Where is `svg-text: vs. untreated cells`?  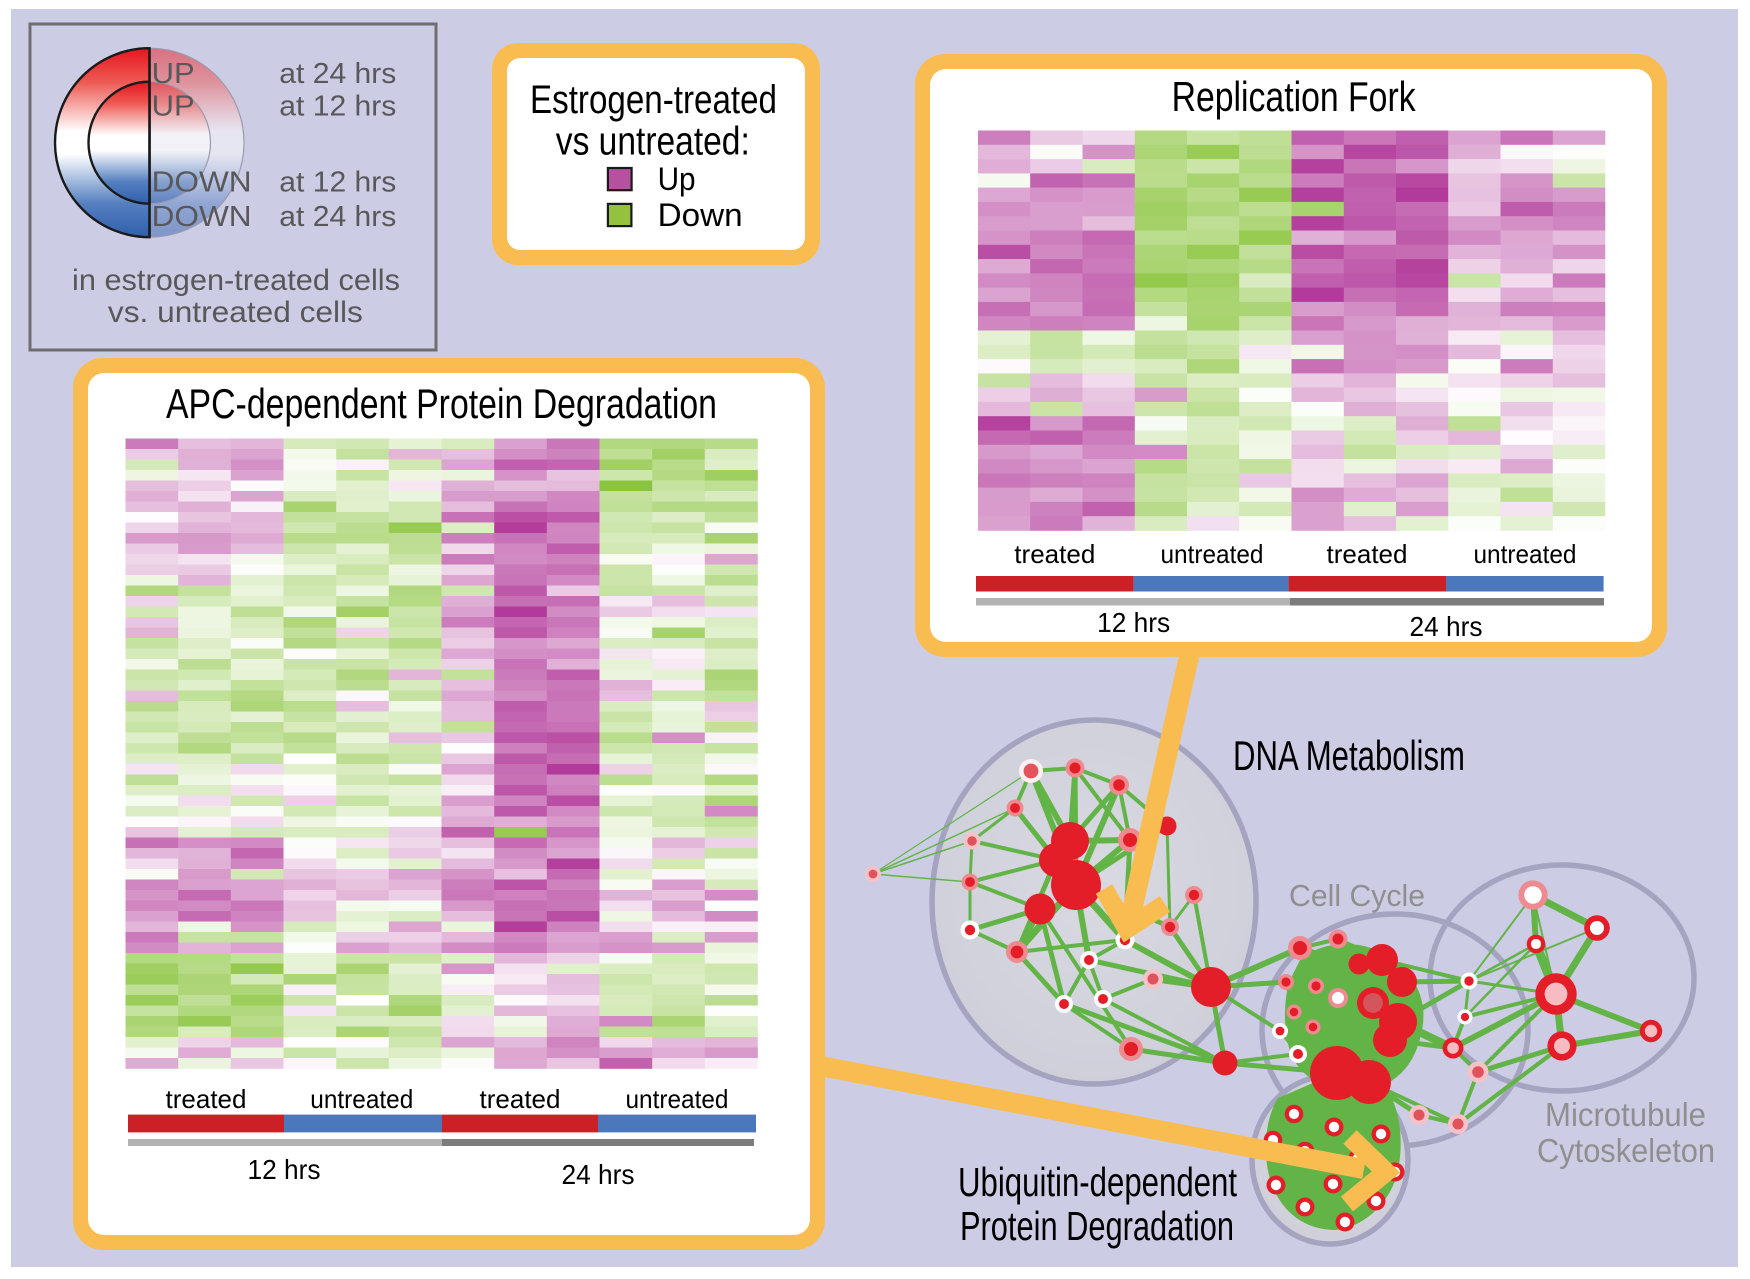 svg-text: vs. untreated cells is located at coordinates (235, 312).